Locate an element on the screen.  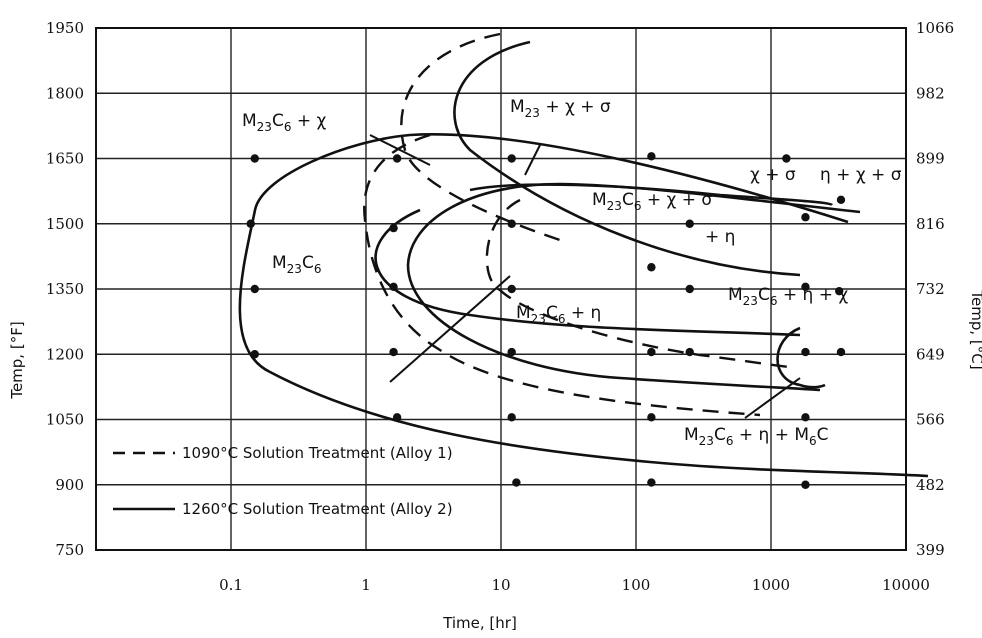
right-y-tick-labels: 399 482 566 649 732 816 899 982 1066 is located at coordinates (935, 289).